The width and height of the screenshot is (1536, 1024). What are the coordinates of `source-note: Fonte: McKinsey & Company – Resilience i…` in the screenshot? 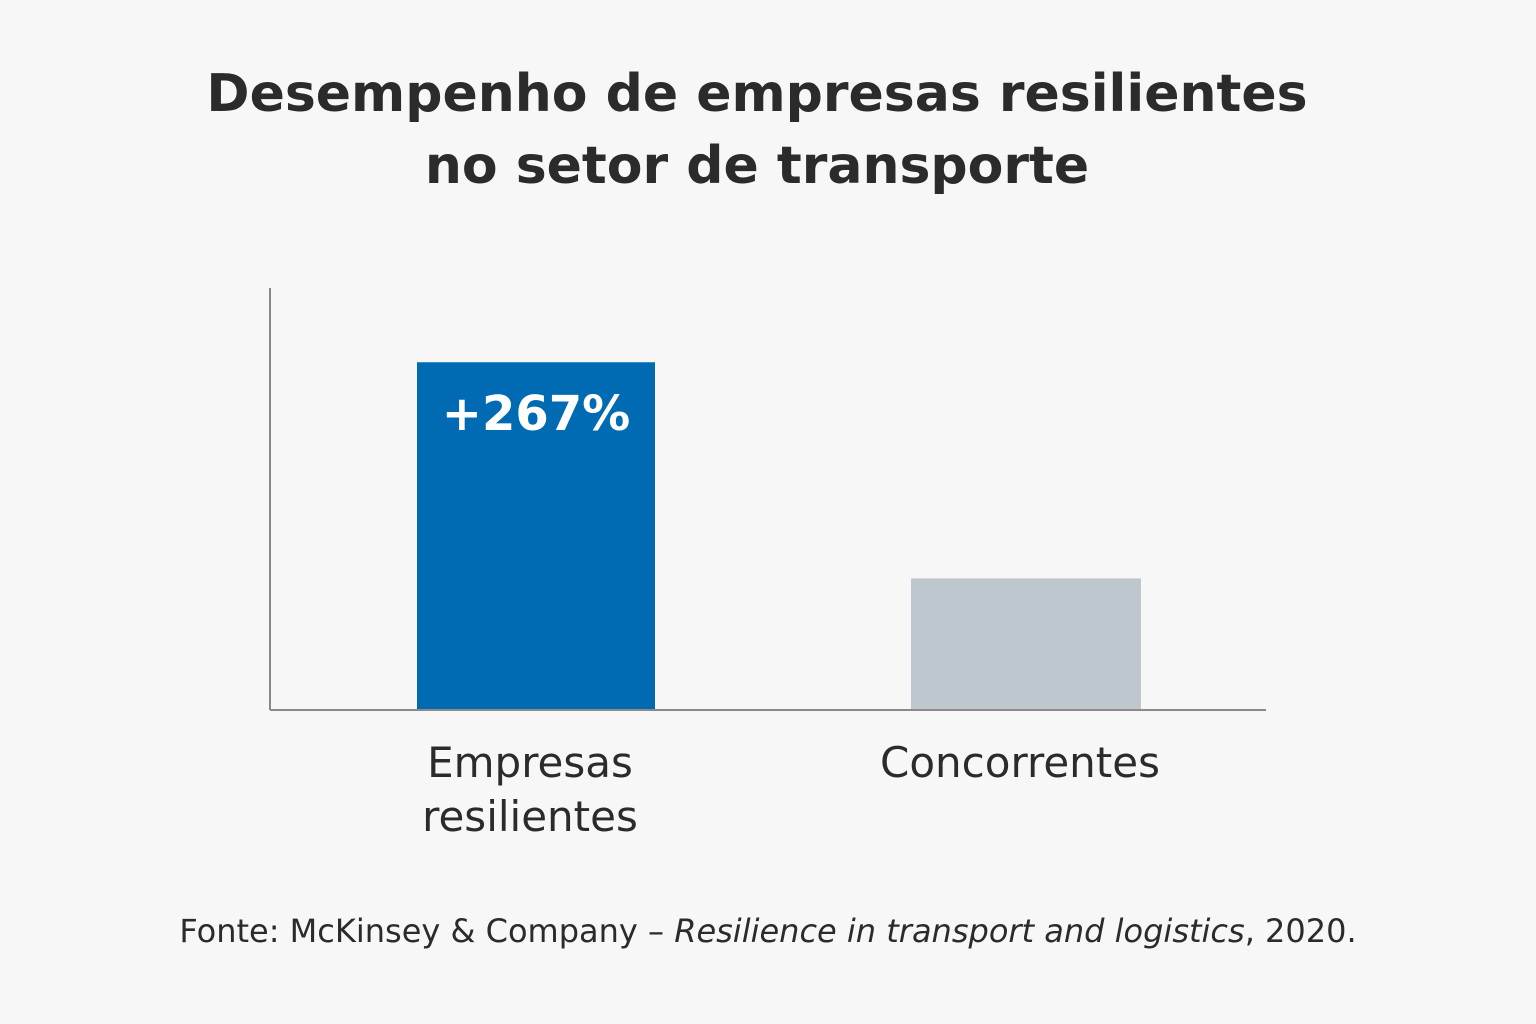 It's located at (768, 931).